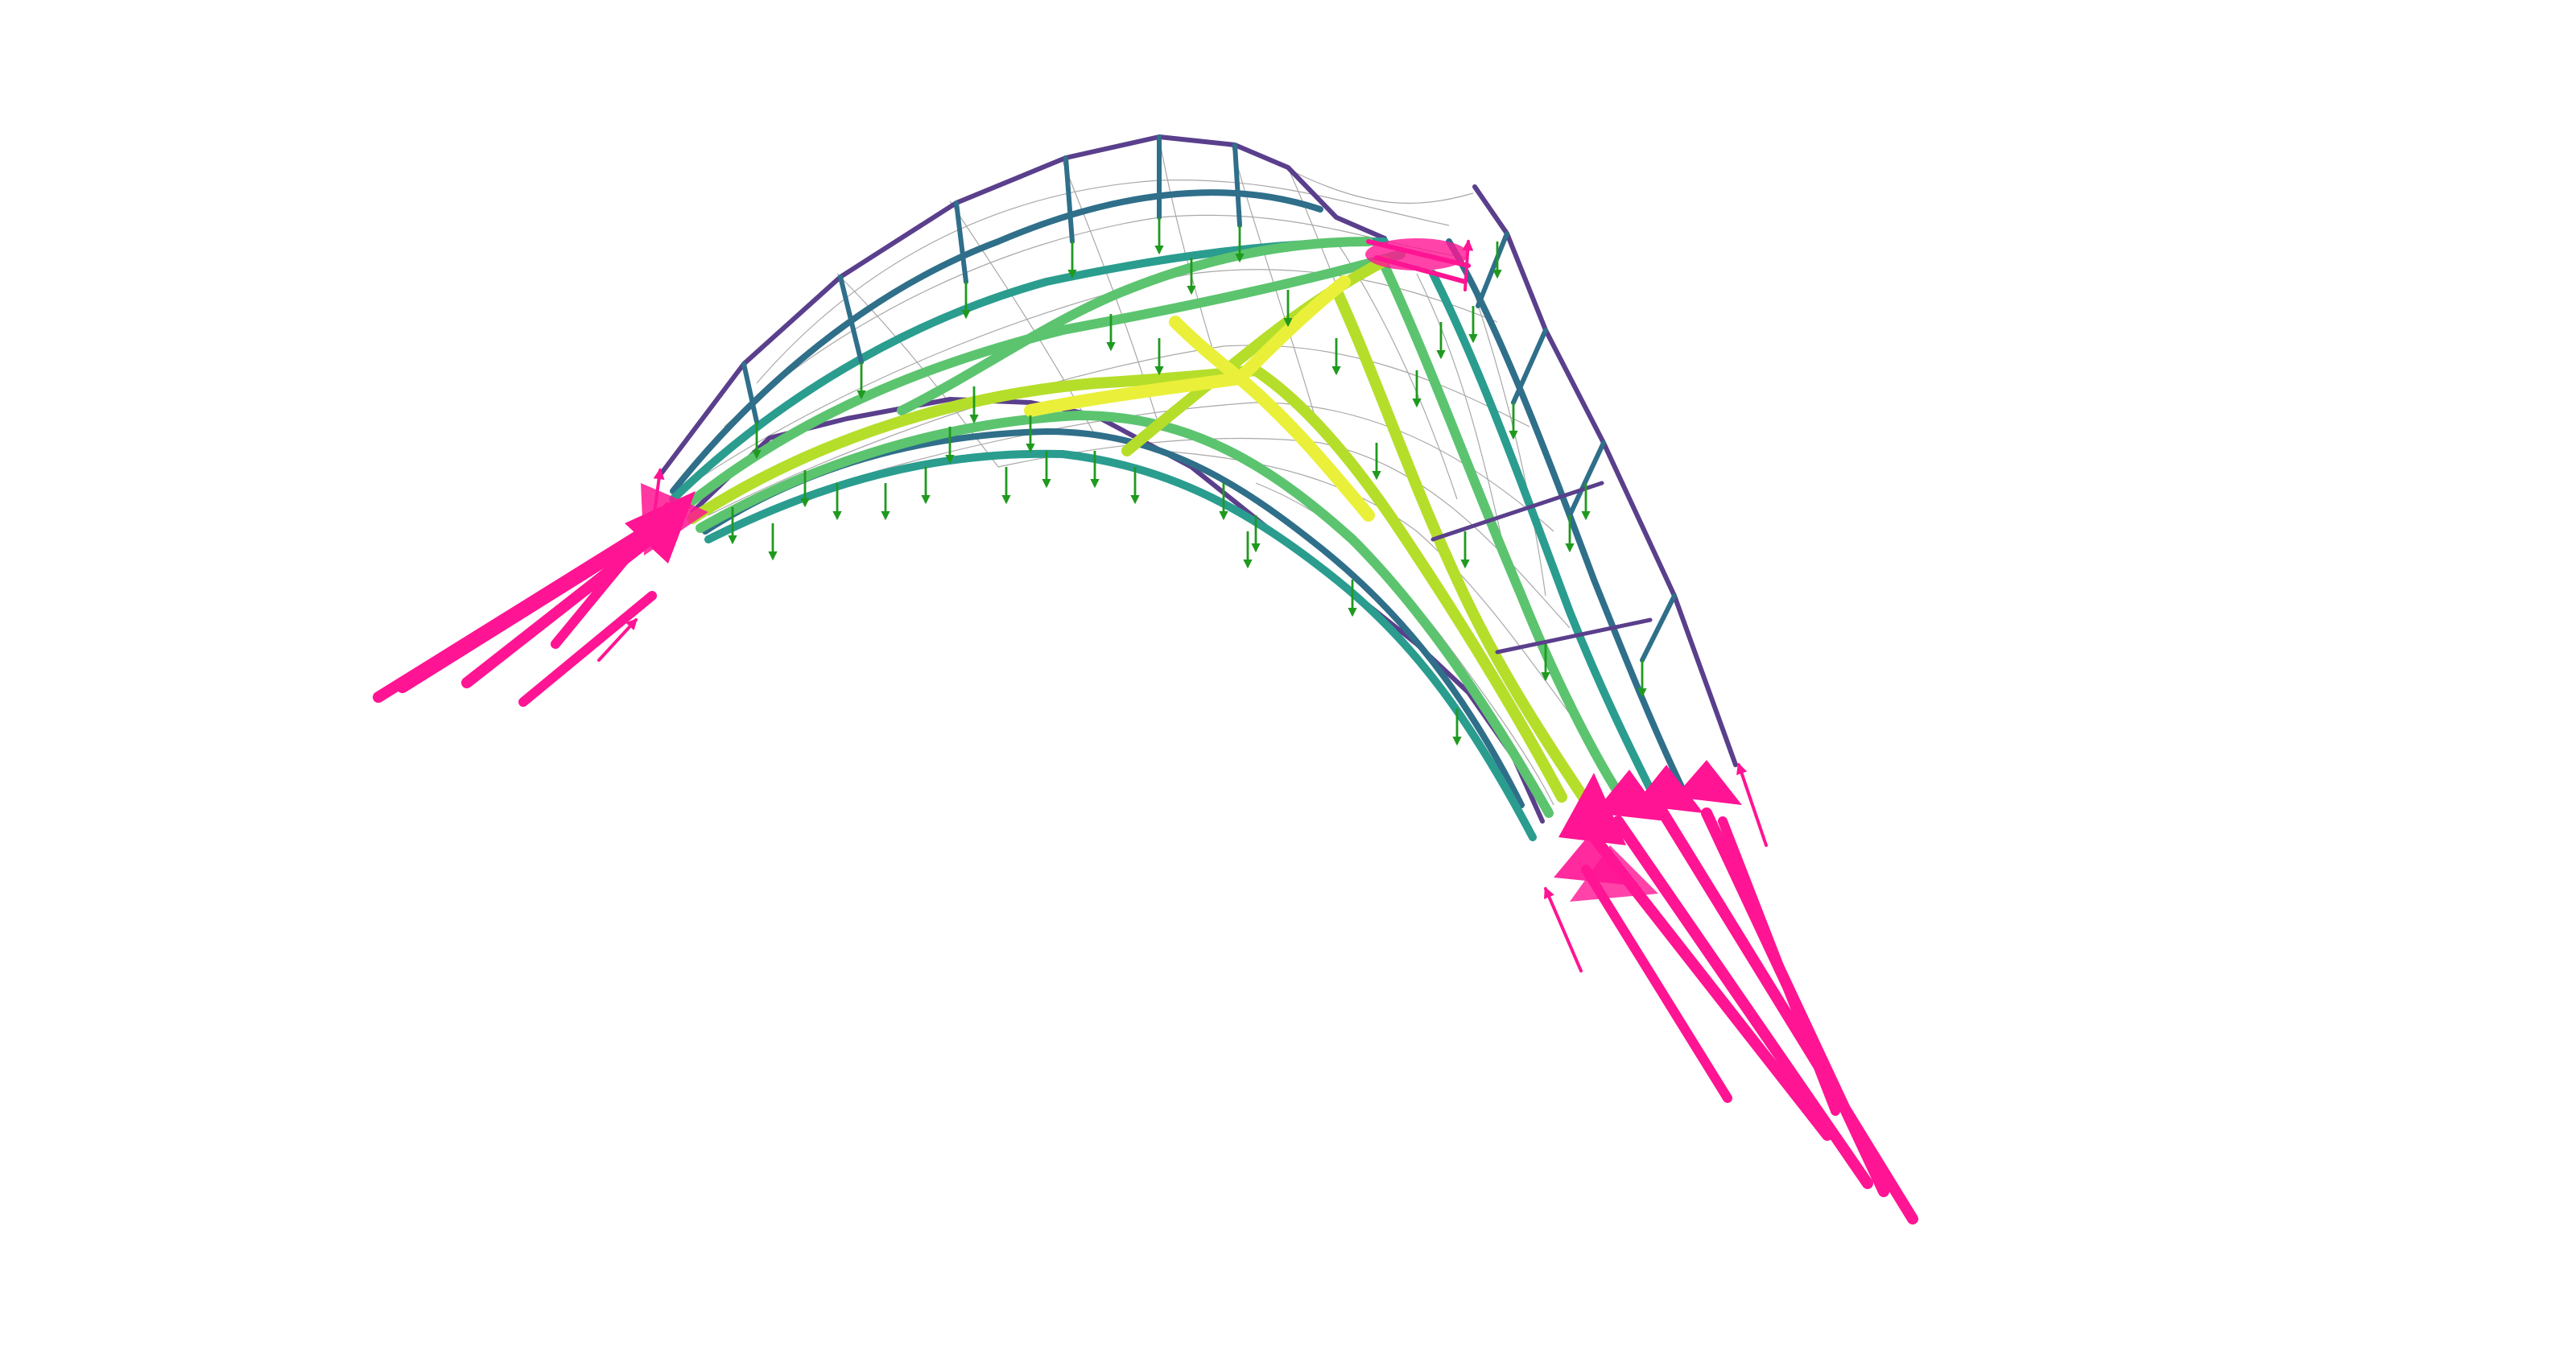 The image size is (2576, 1367). I want to click on edge-beam-right, so click(1605, 475).